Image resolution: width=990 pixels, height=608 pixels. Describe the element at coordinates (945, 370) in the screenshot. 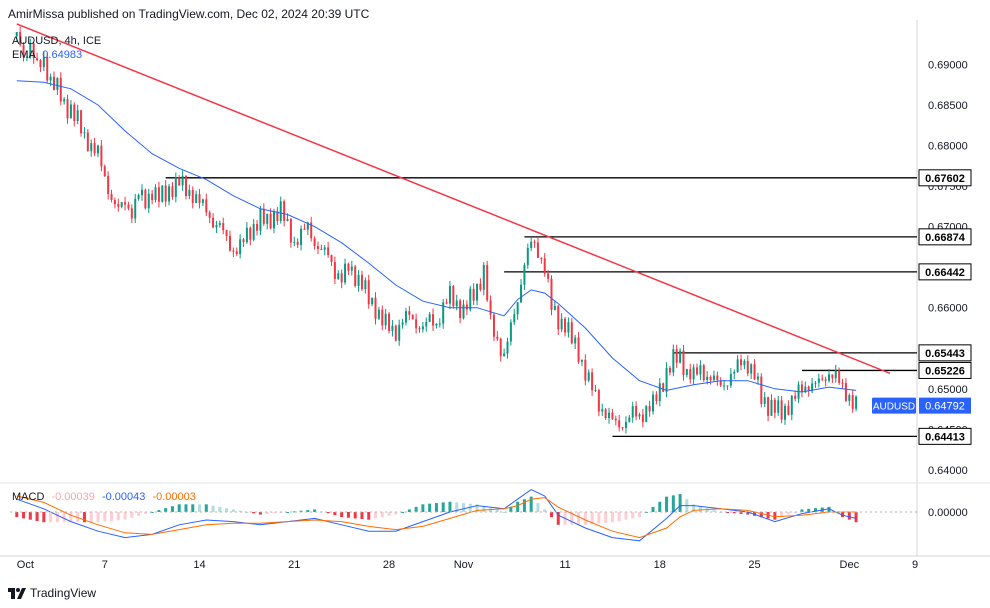

I see `level-price-tag` at that location.